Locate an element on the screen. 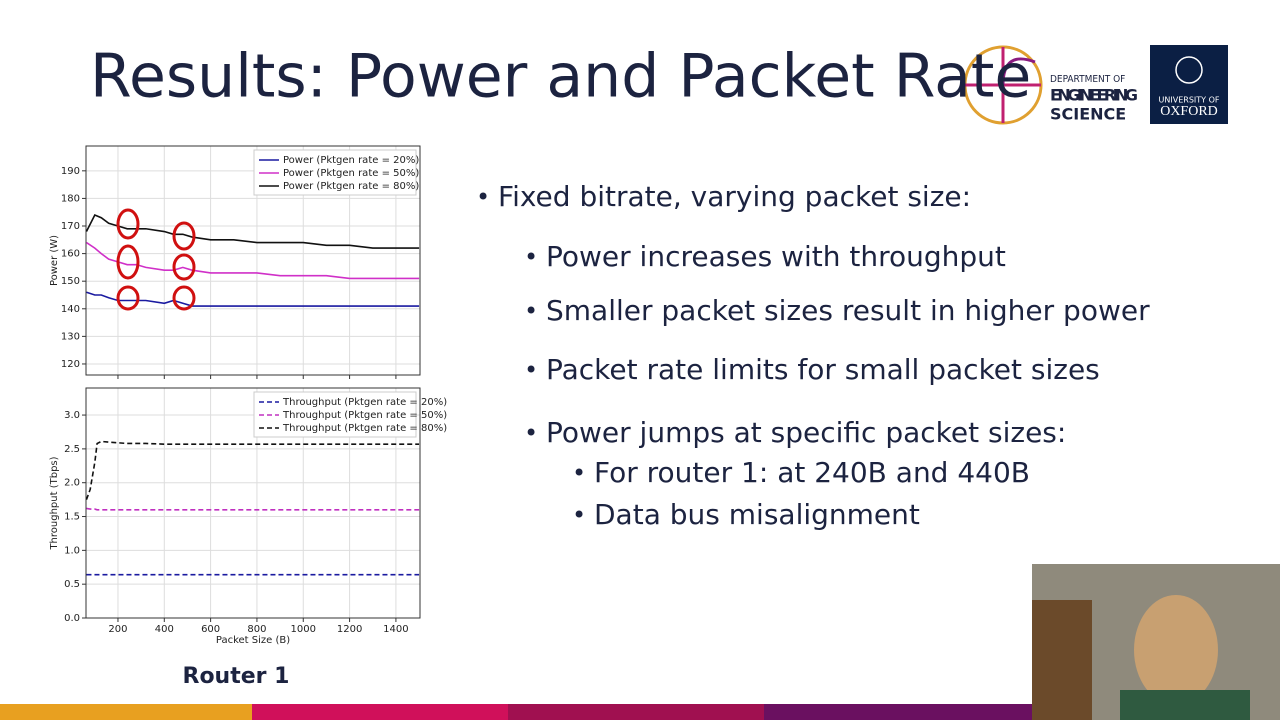  x-tick-label: 1200 is located at coordinates (349, 629).